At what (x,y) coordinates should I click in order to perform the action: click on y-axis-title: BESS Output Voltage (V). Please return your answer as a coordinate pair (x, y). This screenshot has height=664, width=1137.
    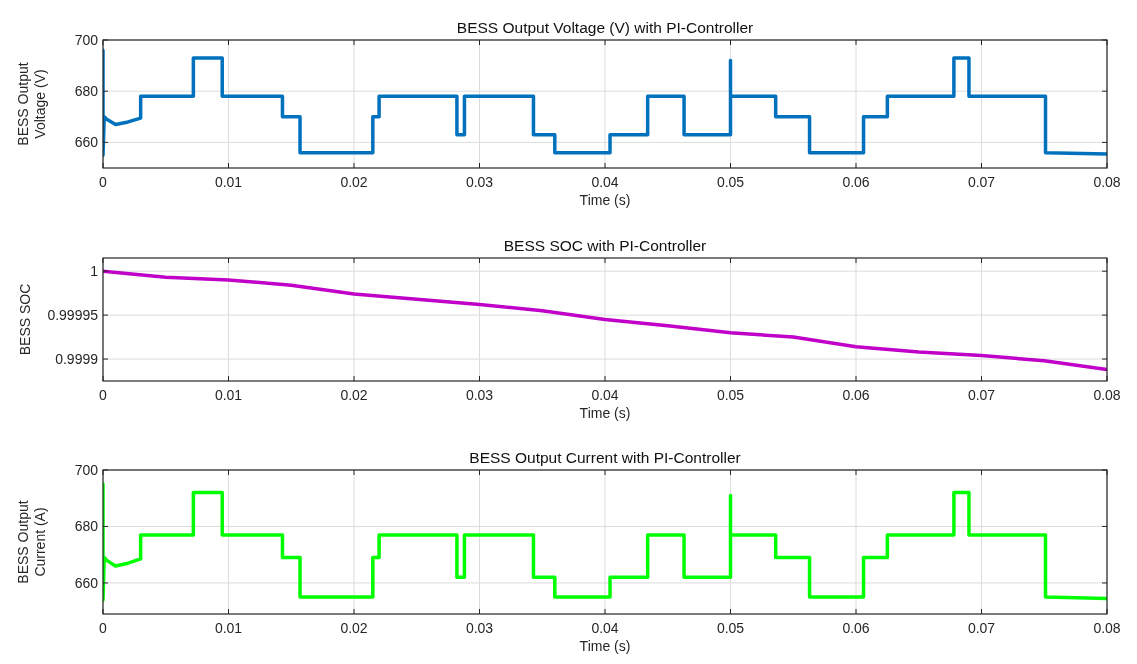
    Looking at the image, I should click on (31, 104).